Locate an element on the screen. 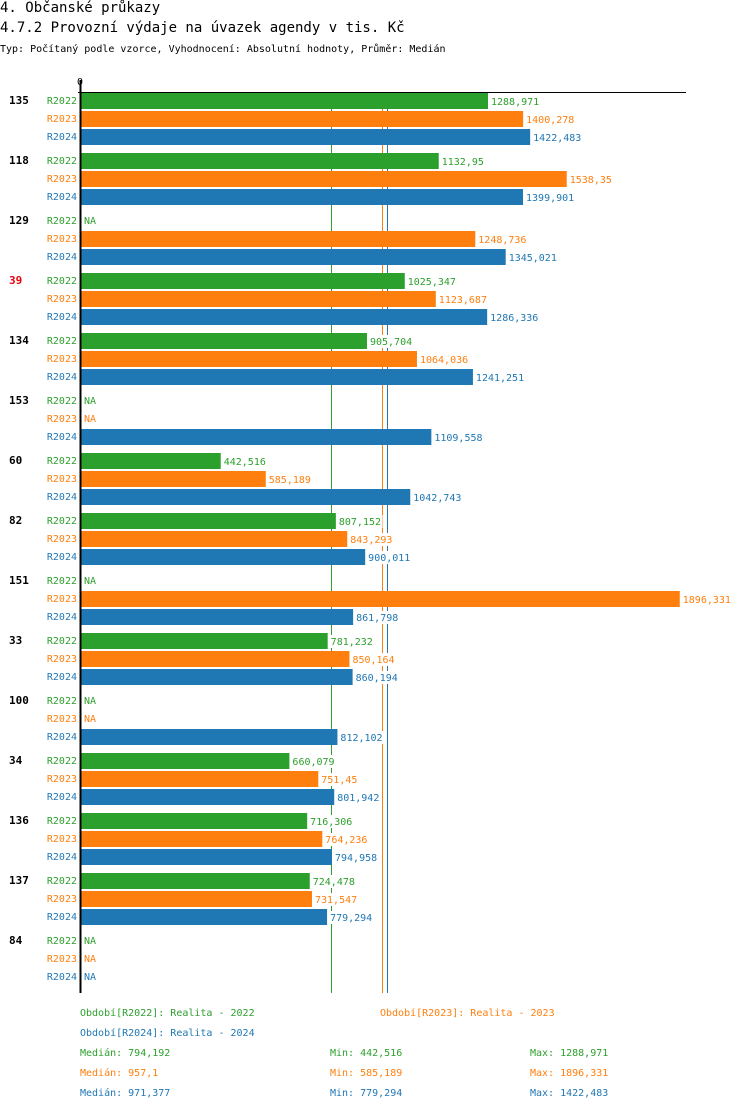 The image size is (750, 1112). category-label: 129 is located at coordinates (19, 220).